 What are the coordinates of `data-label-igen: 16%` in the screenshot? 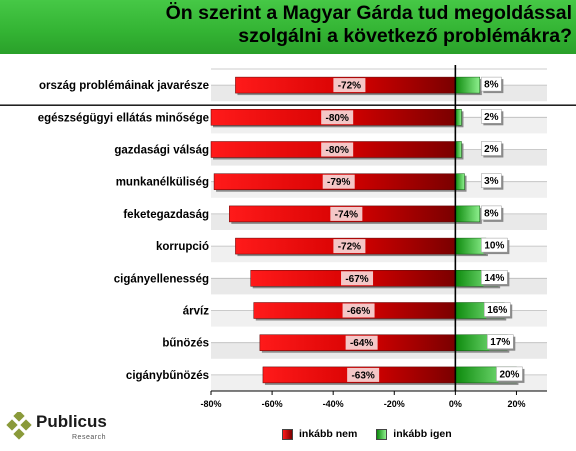 It's located at (497, 310).